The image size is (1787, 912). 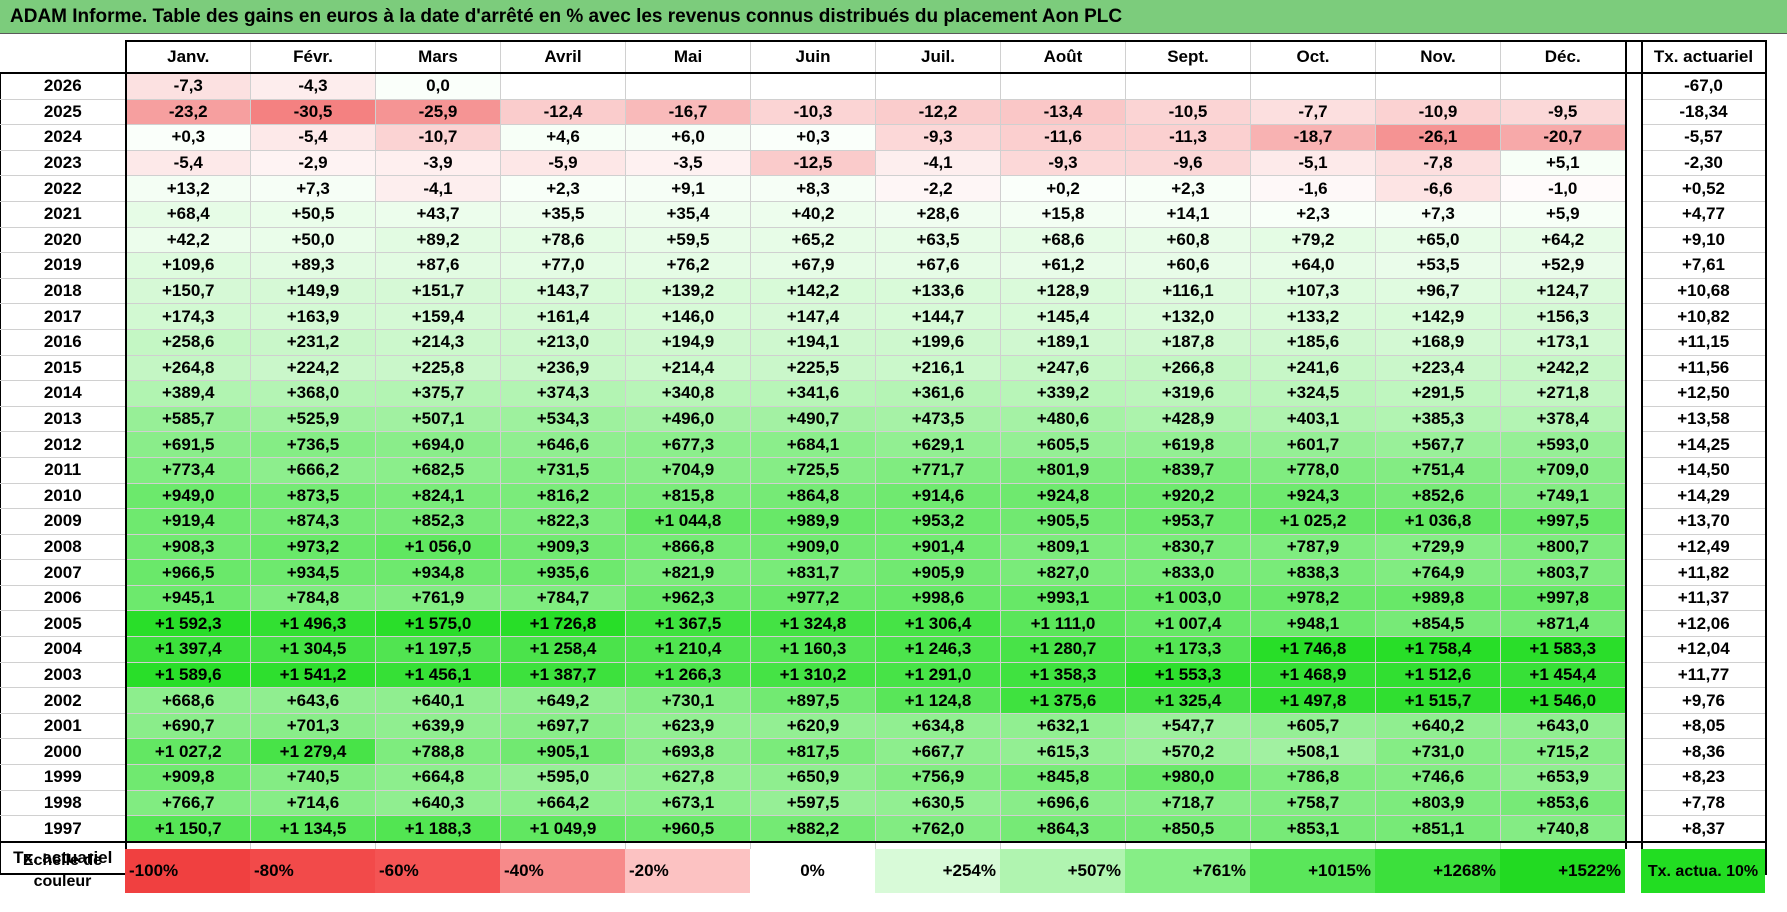 What do you see at coordinates (1563, 470) in the screenshot?
I see `value-cell: +709,0` at bounding box center [1563, 470].